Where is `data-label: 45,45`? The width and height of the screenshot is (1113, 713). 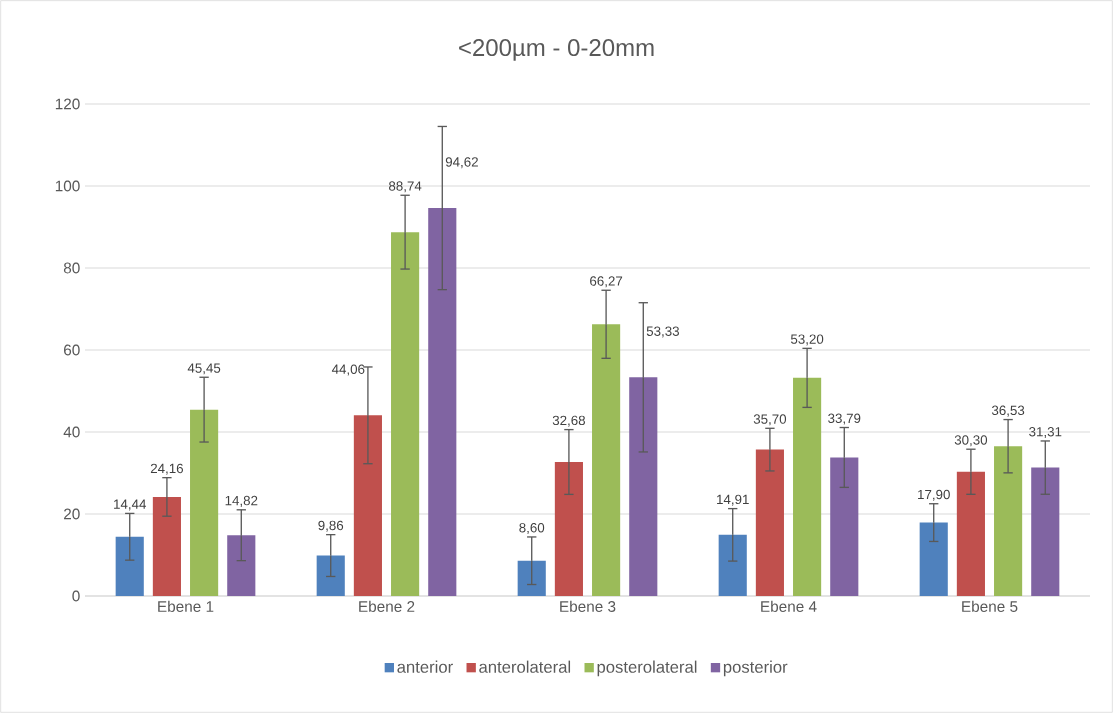
data-label: 45,45 is located at coordinates (204, 369).